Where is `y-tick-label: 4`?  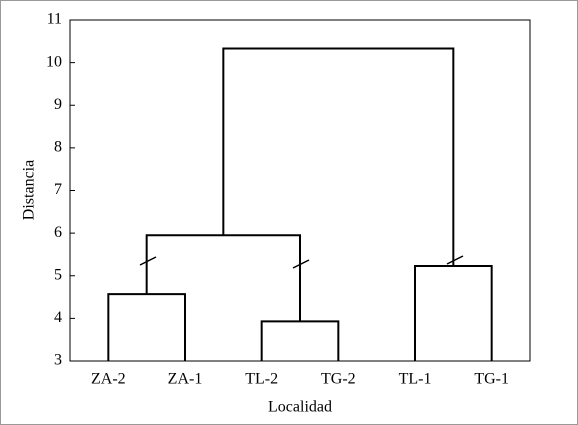 y-tick-label: 4 is located at coordinates (58, 317).